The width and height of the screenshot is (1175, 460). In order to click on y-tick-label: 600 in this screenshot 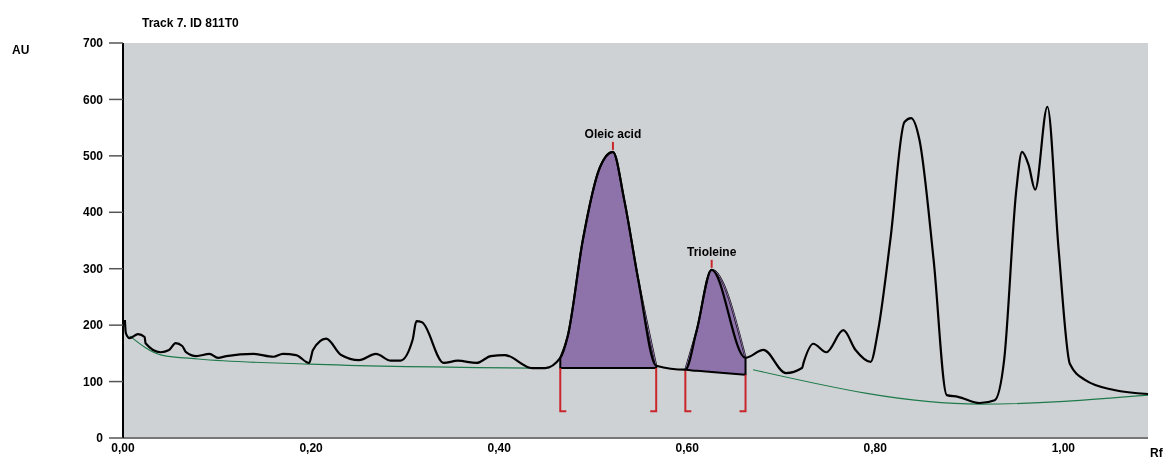, I will do `click(93, 99)`.